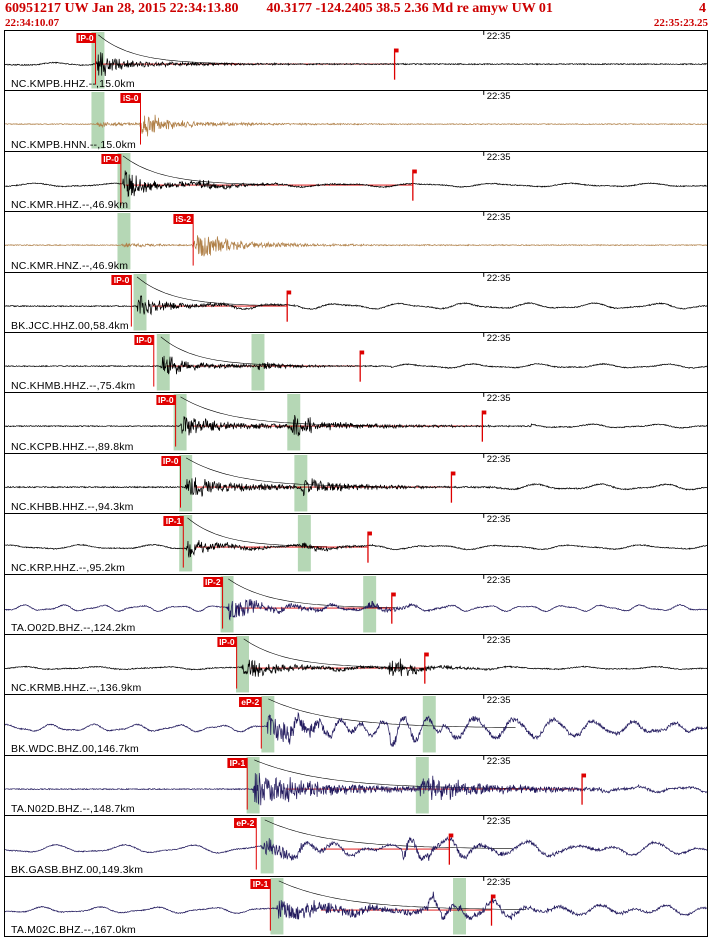  I want to click on station-label: TA.O02D.BHZ.--,124.2km, so click(73, 628).